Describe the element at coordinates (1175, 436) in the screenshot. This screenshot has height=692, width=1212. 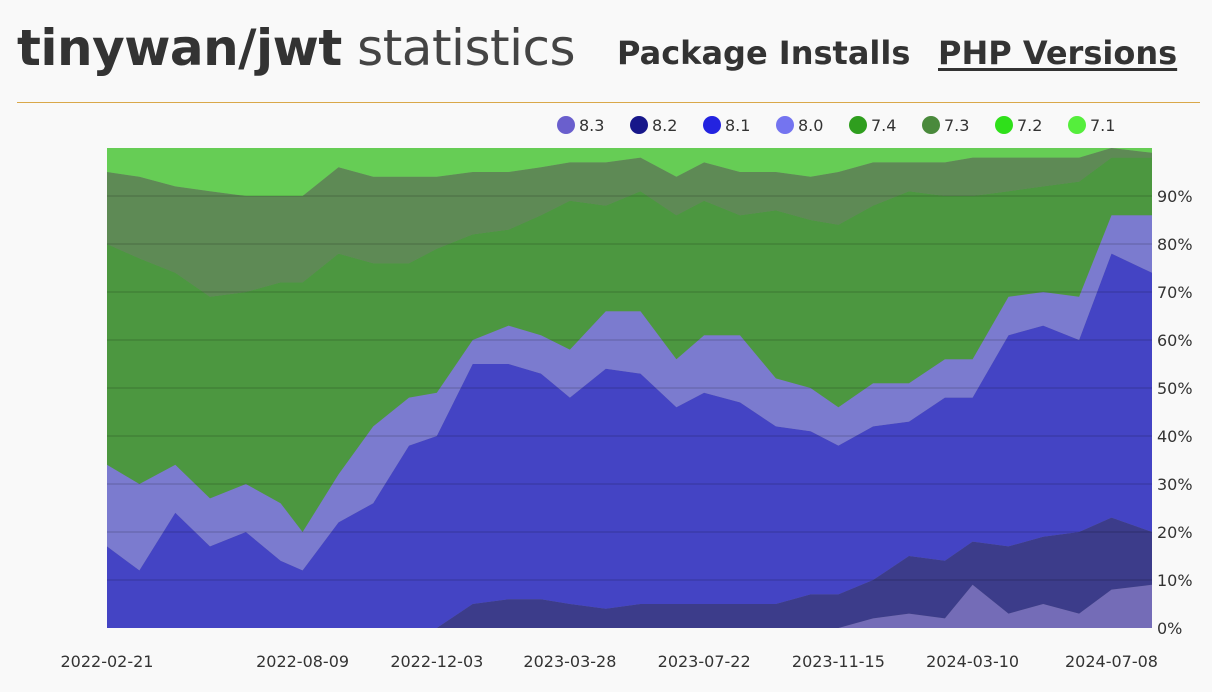
I see `y-tick-label: 40%` at that location.